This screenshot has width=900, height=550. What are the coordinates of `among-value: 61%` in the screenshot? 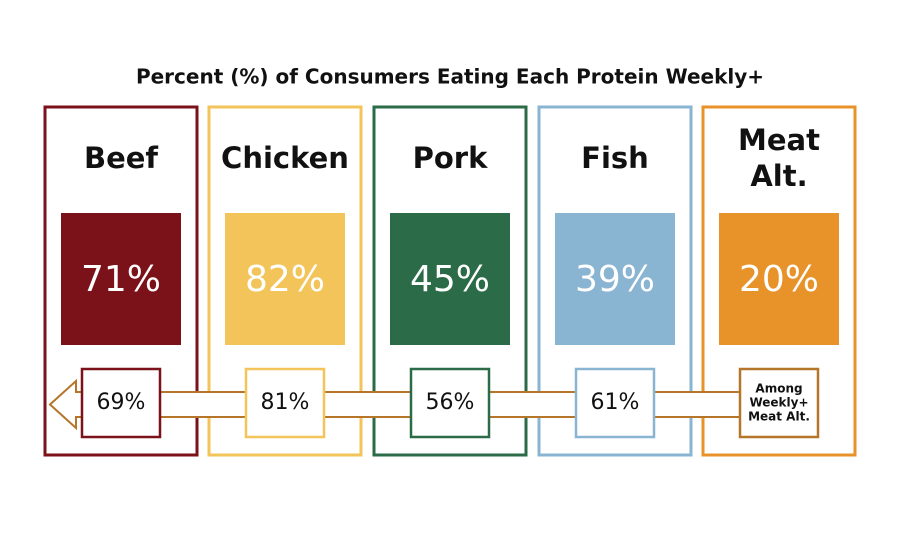 It's located at (615, 402).